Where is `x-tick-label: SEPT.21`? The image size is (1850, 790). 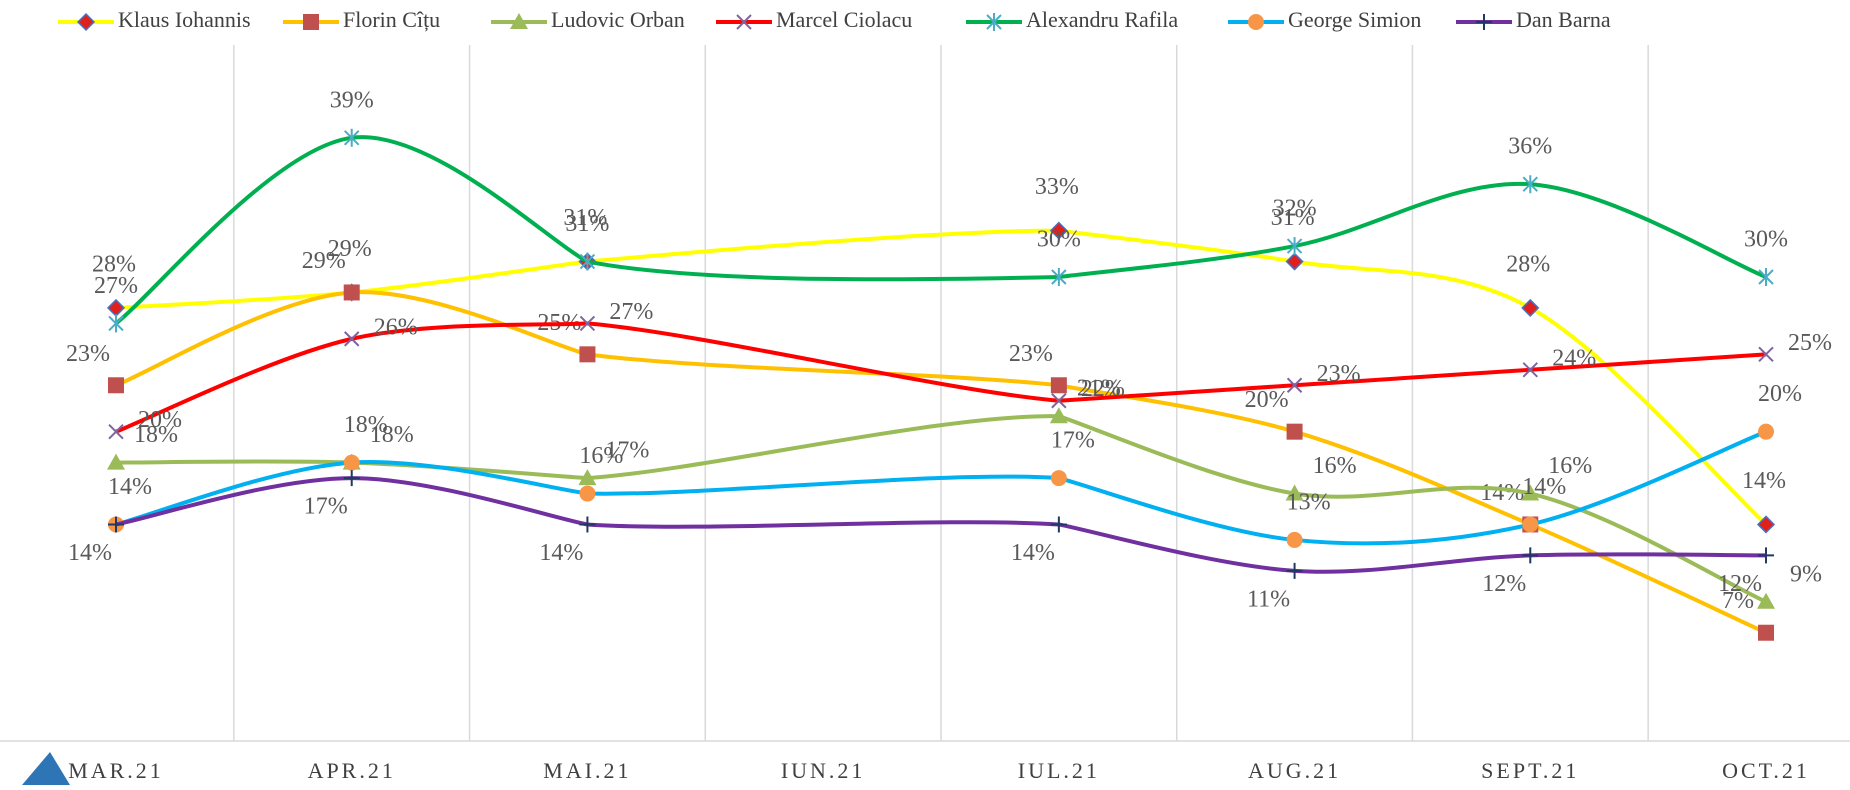
x-tick-label: SEPT.21 is located at coordinates (1530, 770).